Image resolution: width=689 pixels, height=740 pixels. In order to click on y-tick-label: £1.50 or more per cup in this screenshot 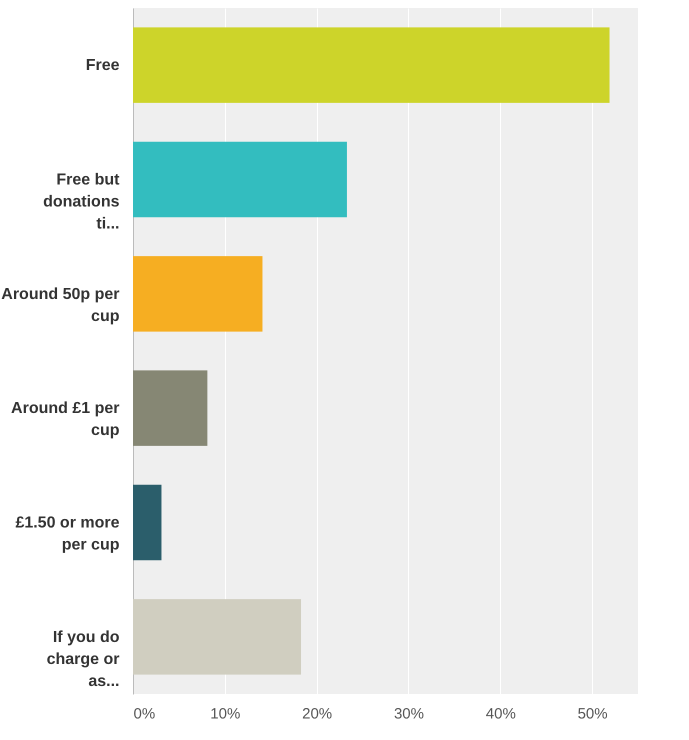, I will do `click(67, 534)`.